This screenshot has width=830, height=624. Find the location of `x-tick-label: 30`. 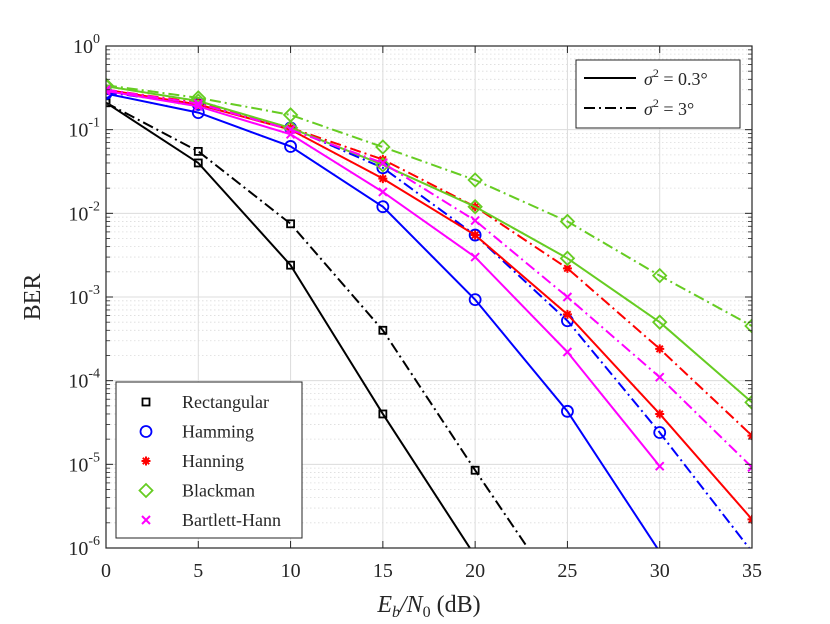

x-tick-label: 30 is located at coordinates (660, 571).